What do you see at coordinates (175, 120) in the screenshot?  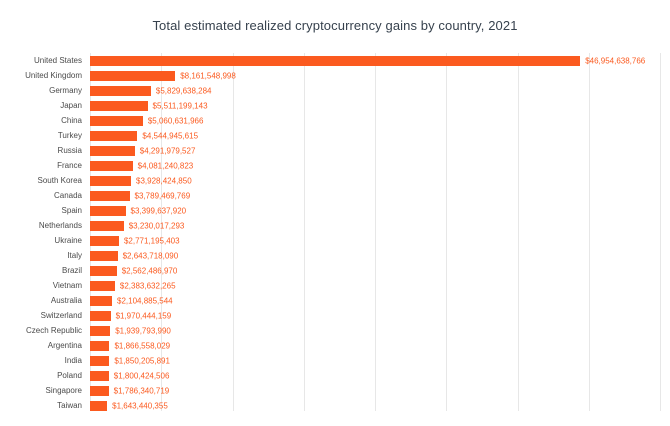 I see `value-label: $5,060,631,966` at bounding box center [175, 120].